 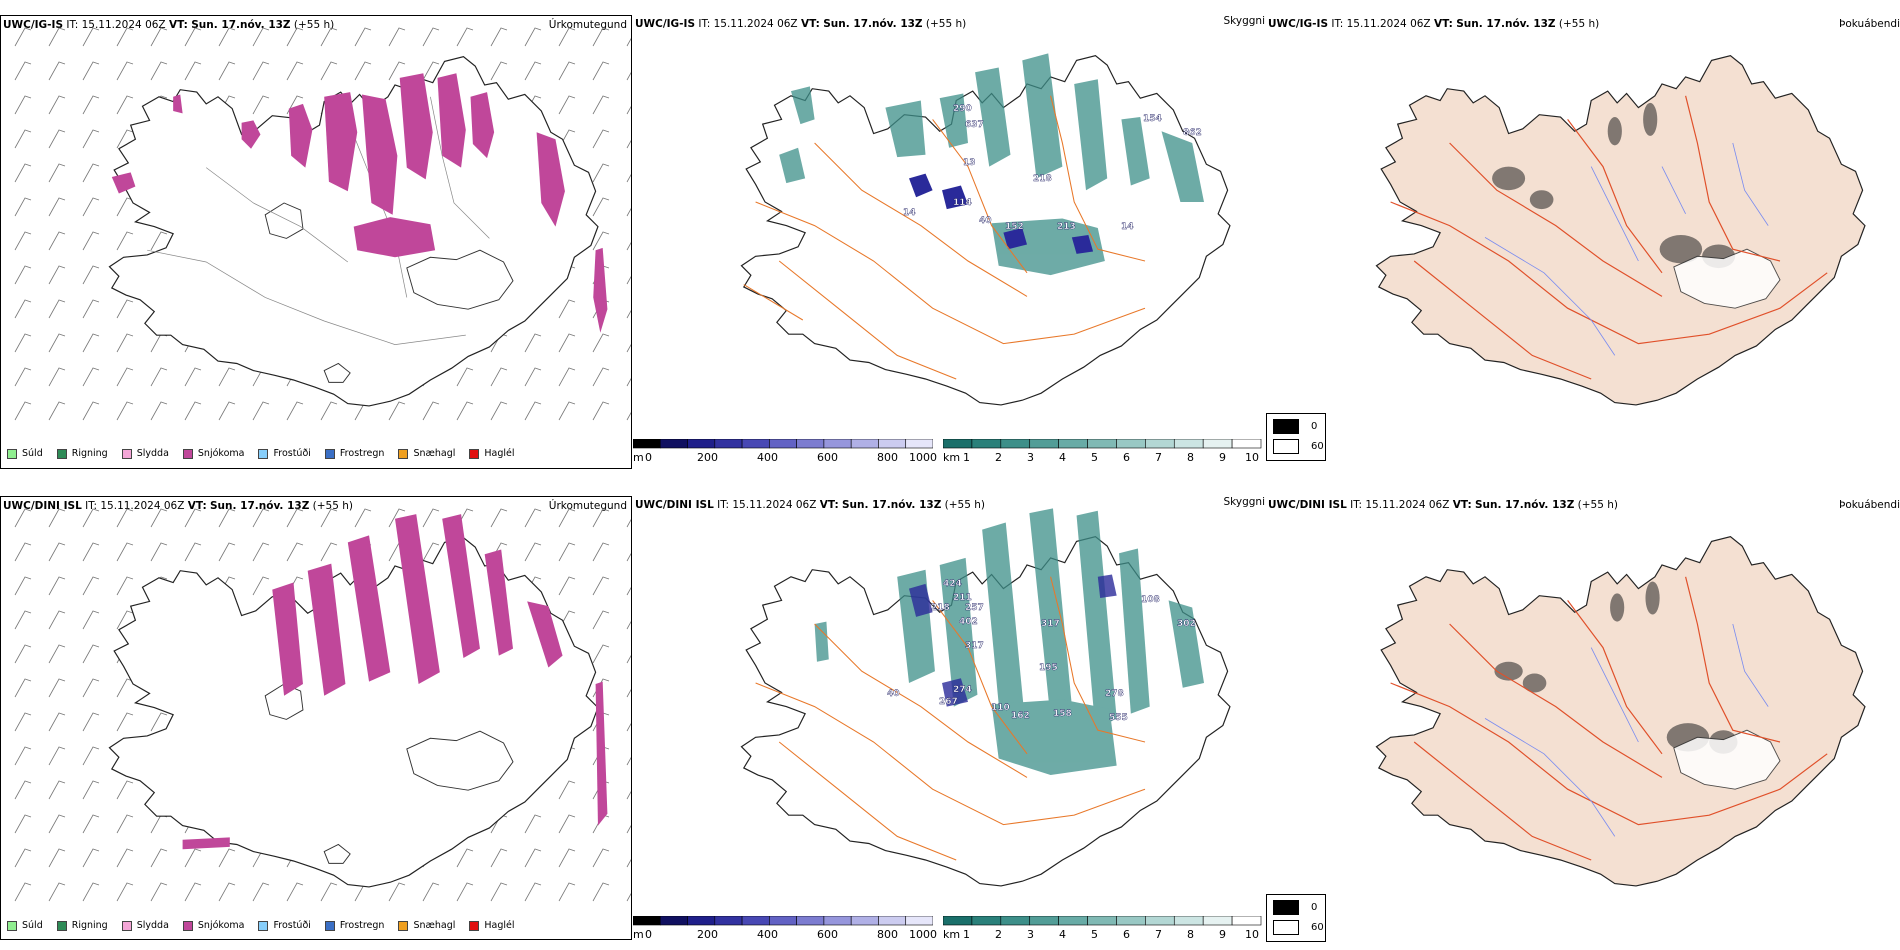 I want to click on vis-label: 555, so click(x=1118, y=718).